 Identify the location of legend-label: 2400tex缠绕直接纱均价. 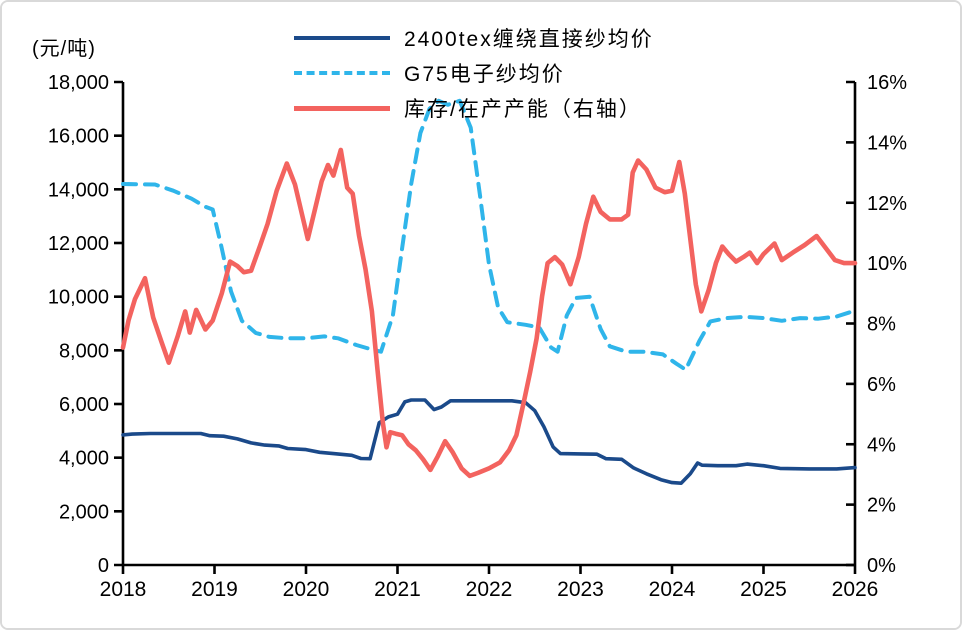
(529, 39).